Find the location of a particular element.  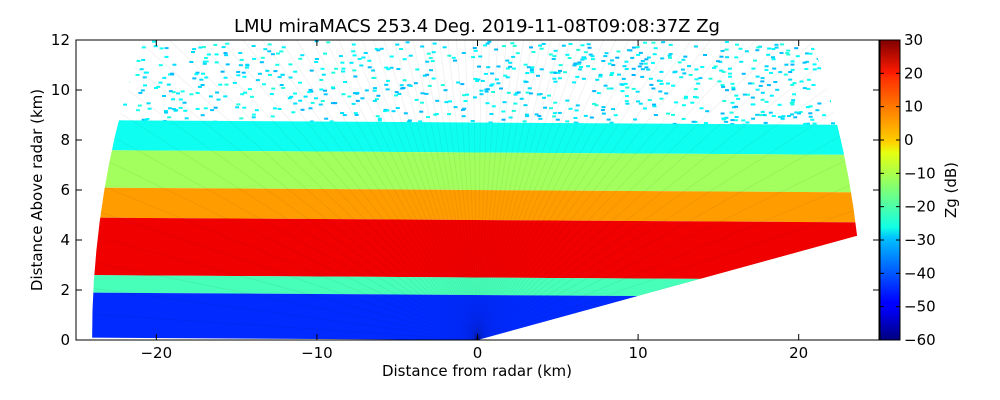

x-tick-label: 20 is located at coordinates (798, 353).